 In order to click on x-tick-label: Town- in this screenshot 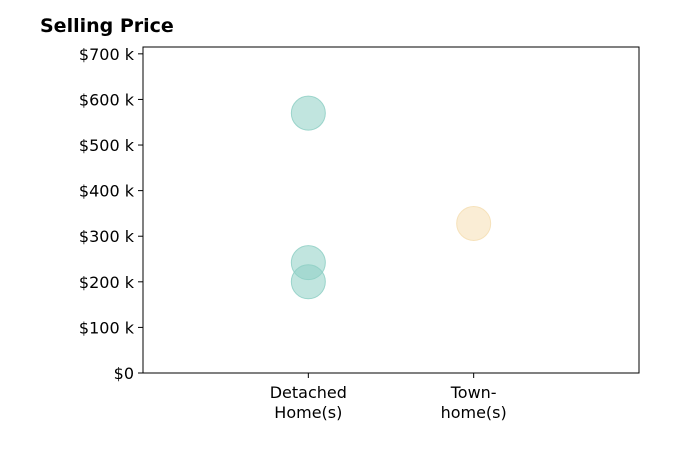, I will do `click(473, 392)`.